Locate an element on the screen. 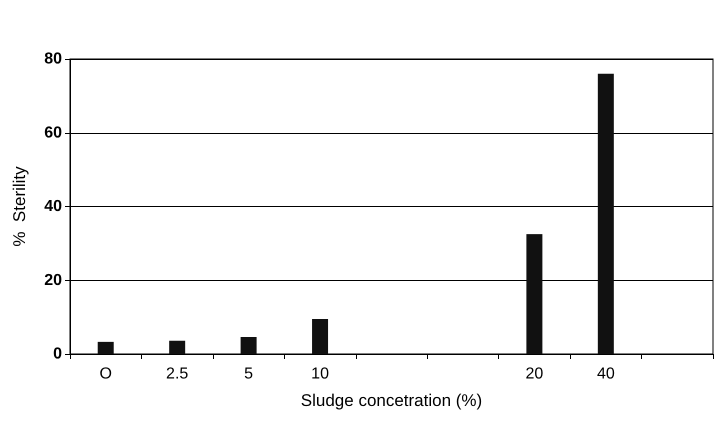  x-tick-label: 10 is located at coordinates (320, 374).